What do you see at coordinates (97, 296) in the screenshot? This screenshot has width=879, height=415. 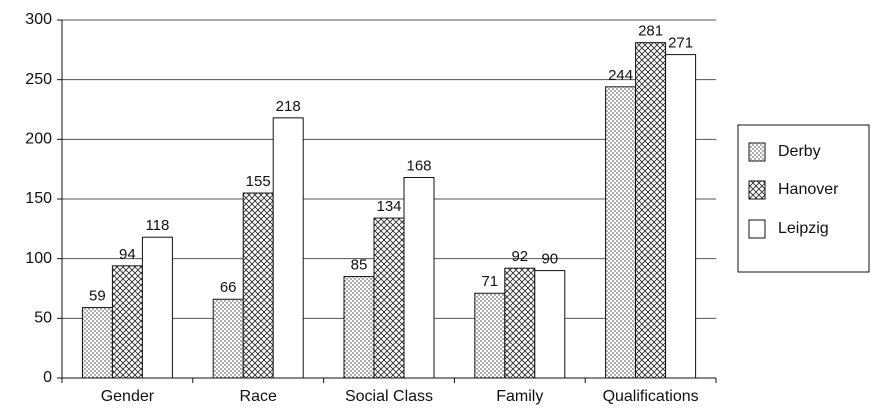 I see `value-label: 59` at bounding box center [97, 296].